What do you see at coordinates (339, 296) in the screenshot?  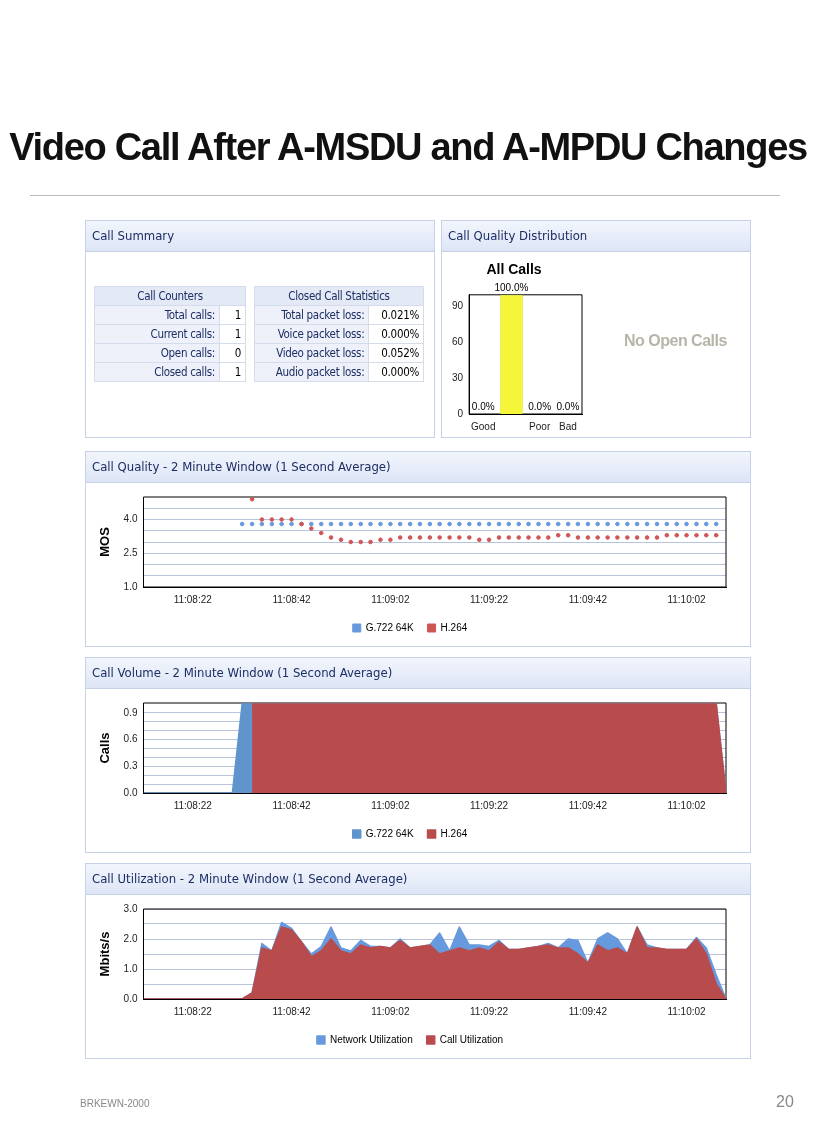 I see `text: Closed Call Statistics` at bounding box center [339, 296].